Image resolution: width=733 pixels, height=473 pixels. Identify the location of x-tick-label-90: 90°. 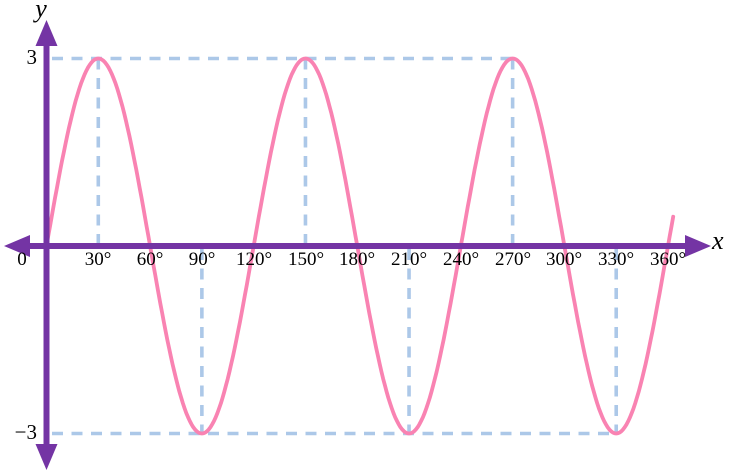
(202, 259).